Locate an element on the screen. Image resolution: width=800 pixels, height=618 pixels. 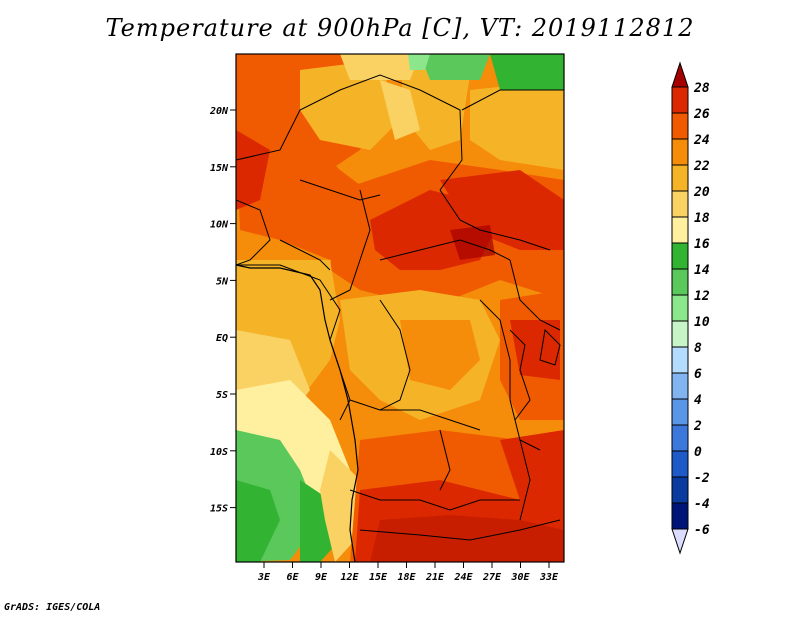
lon-tick-label: 3E is located at coordinates (264, 577).